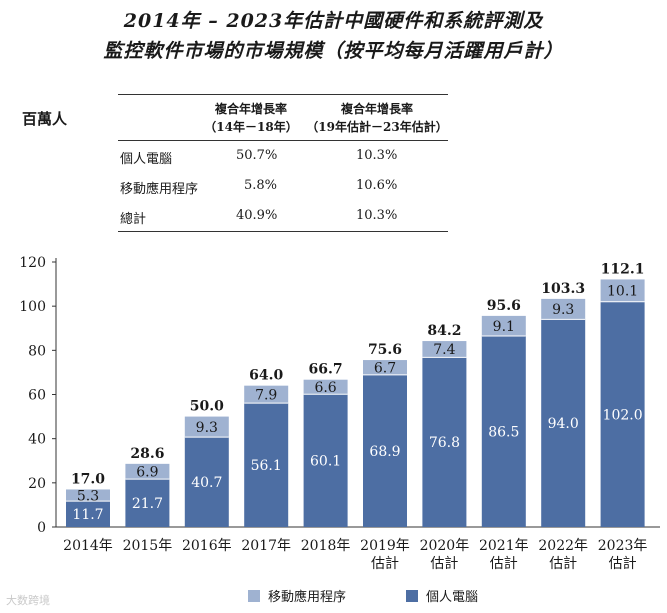 This screenshot has height=613, width=667. What do you see at coordinates (385, 564) in the screenshot?
I see `x-tick-label-5-1: 估計` at bounding box center [385, 564].